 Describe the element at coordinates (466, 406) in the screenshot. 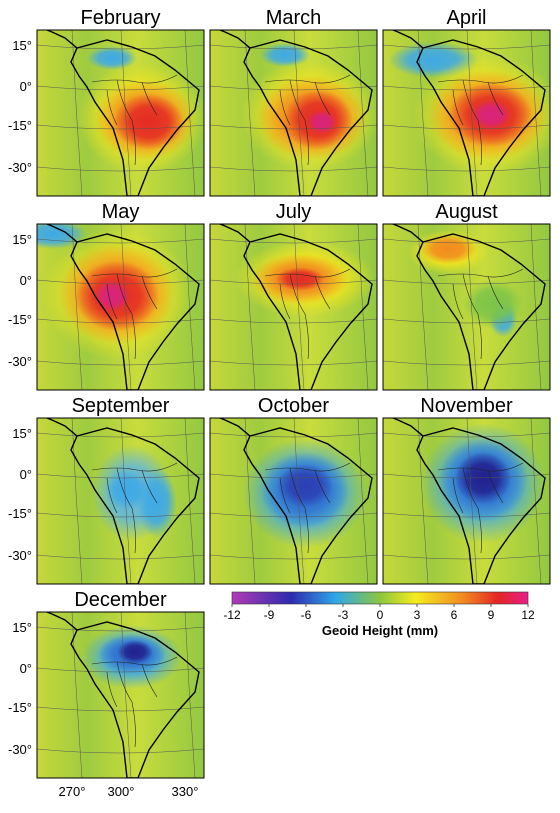

I see `panel-title: November` at that location.